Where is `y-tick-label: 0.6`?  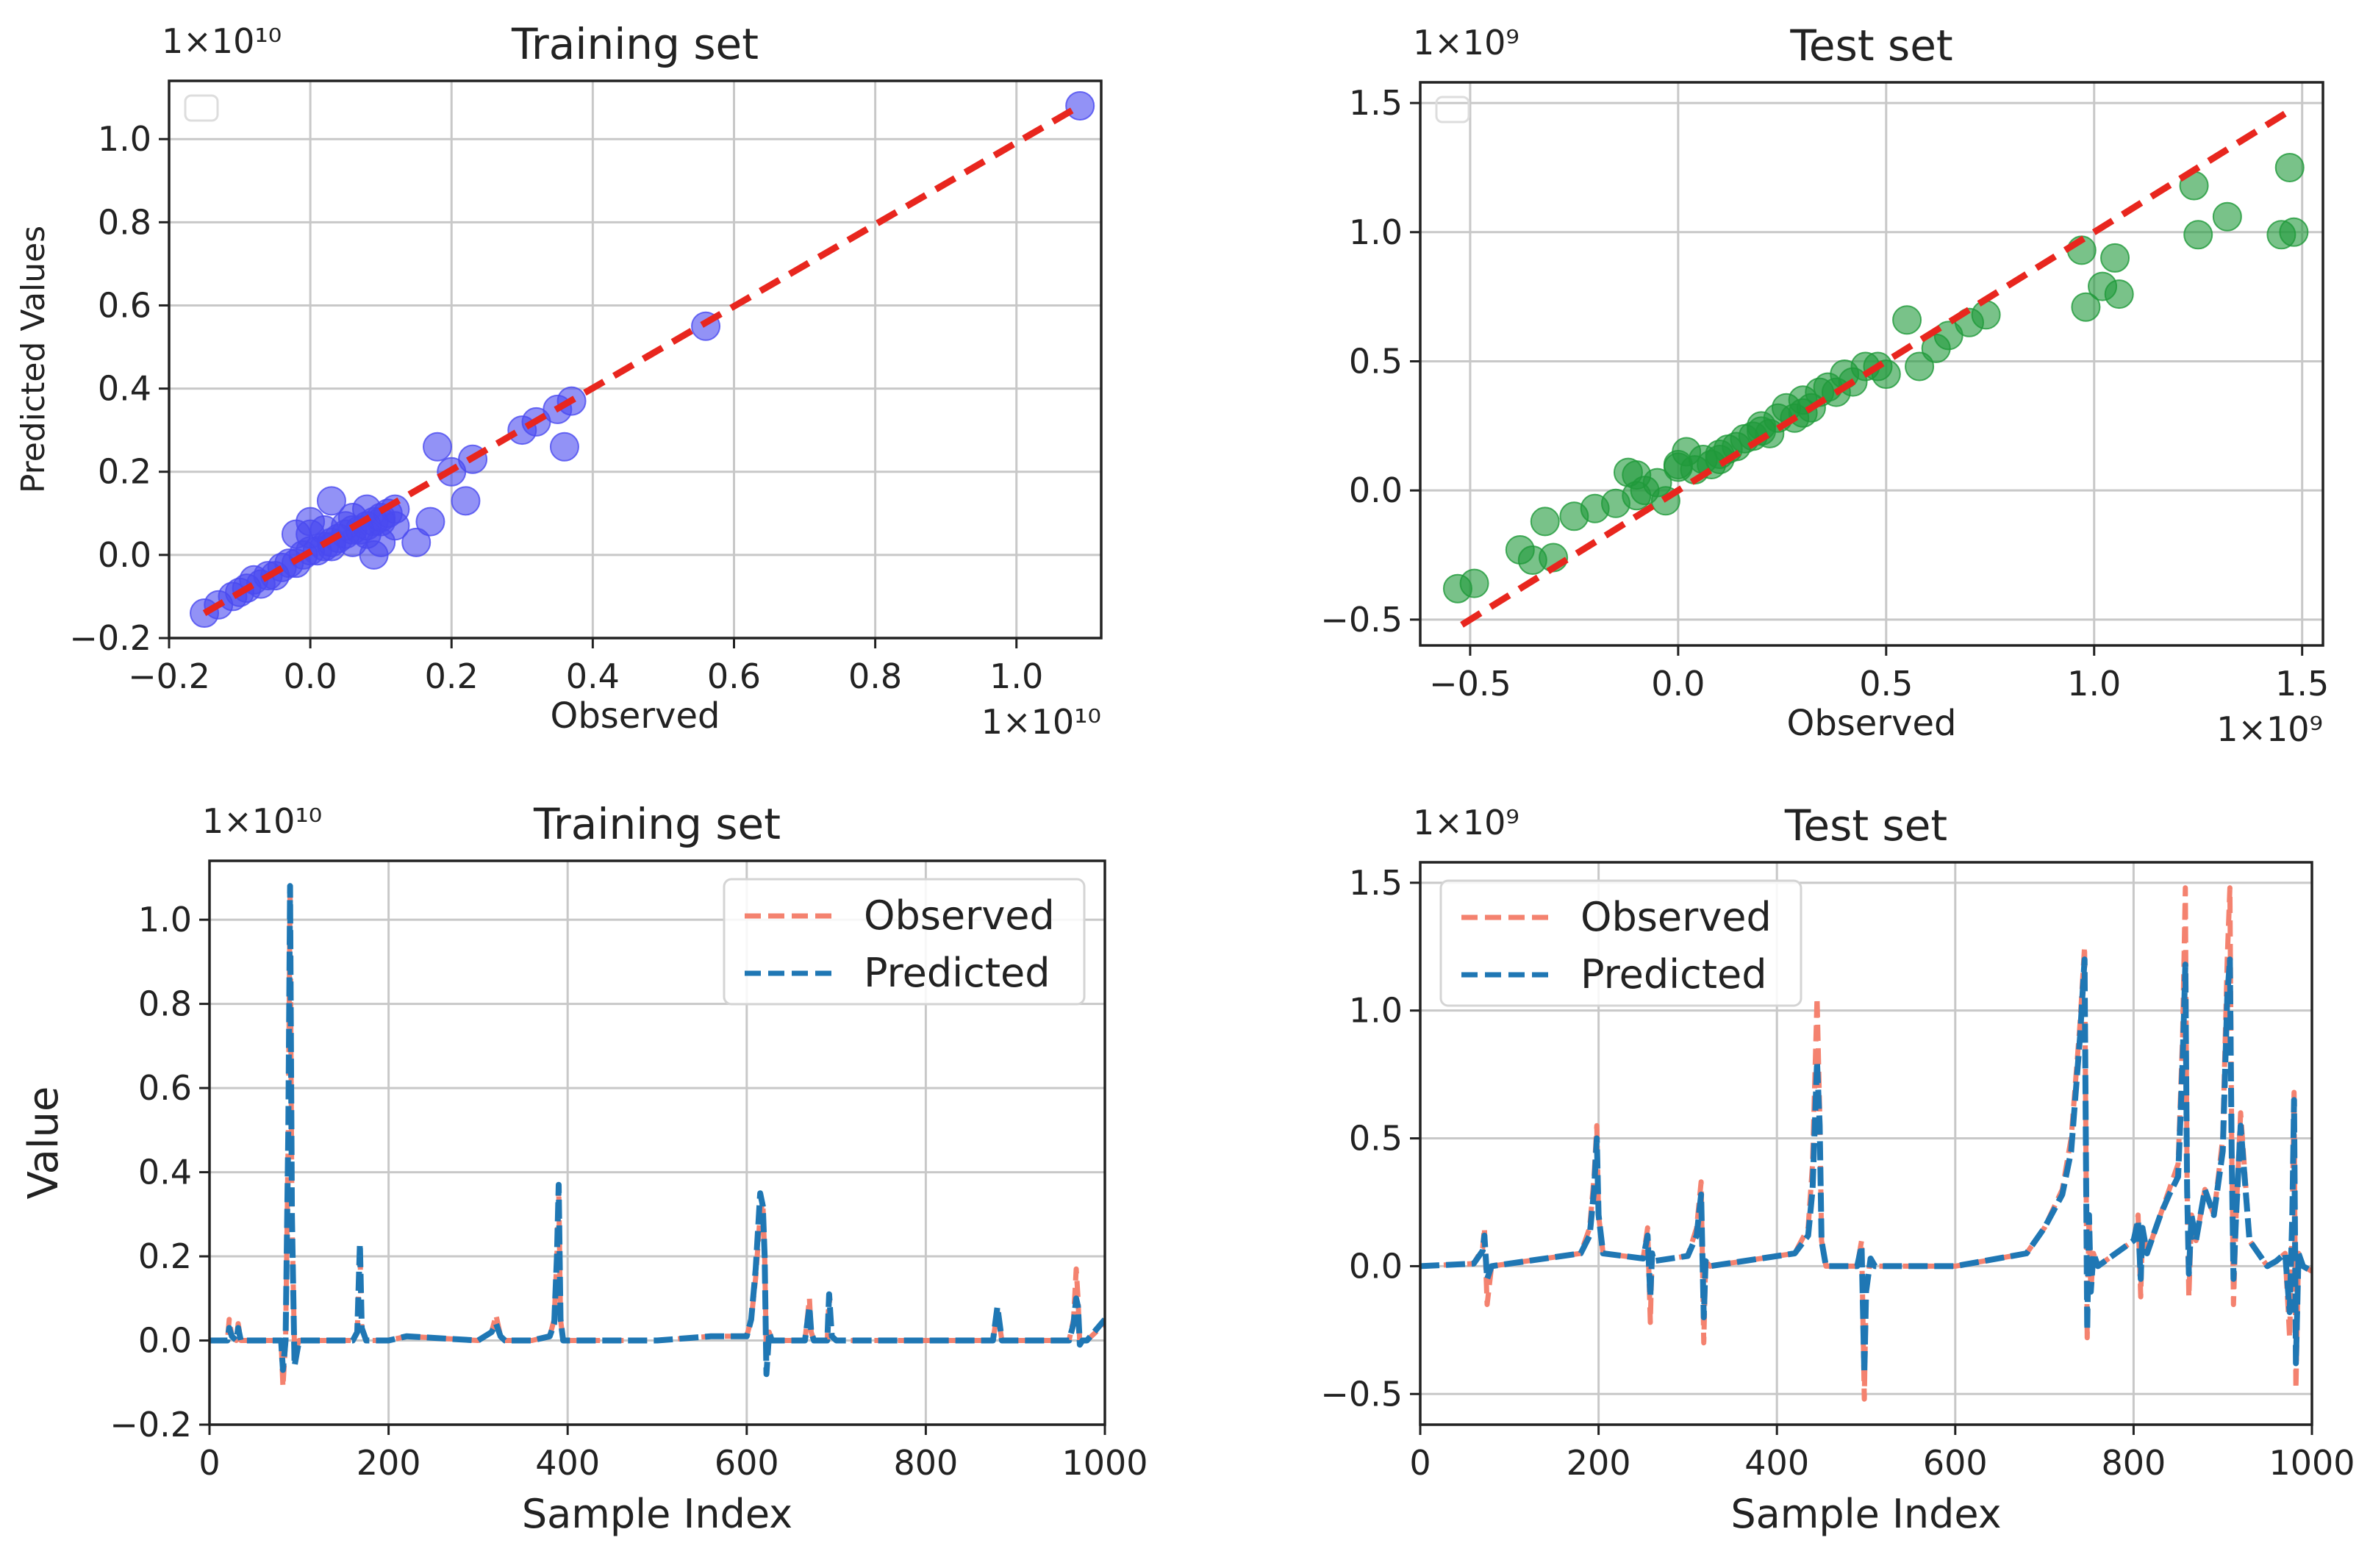
y-tick-label: 0.6 is located at coordinates (124, 305).